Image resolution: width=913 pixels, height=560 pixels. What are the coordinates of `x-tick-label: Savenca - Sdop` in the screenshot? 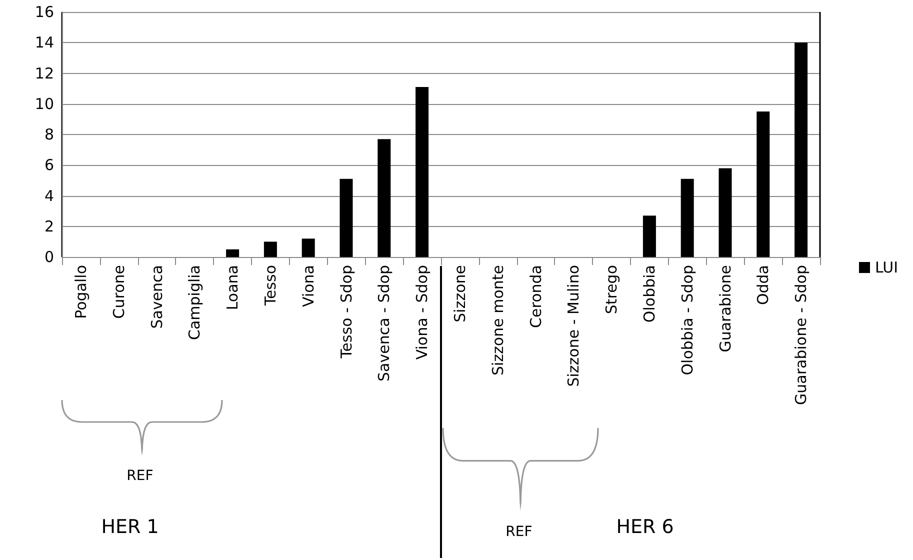 It's located at (384, 323).